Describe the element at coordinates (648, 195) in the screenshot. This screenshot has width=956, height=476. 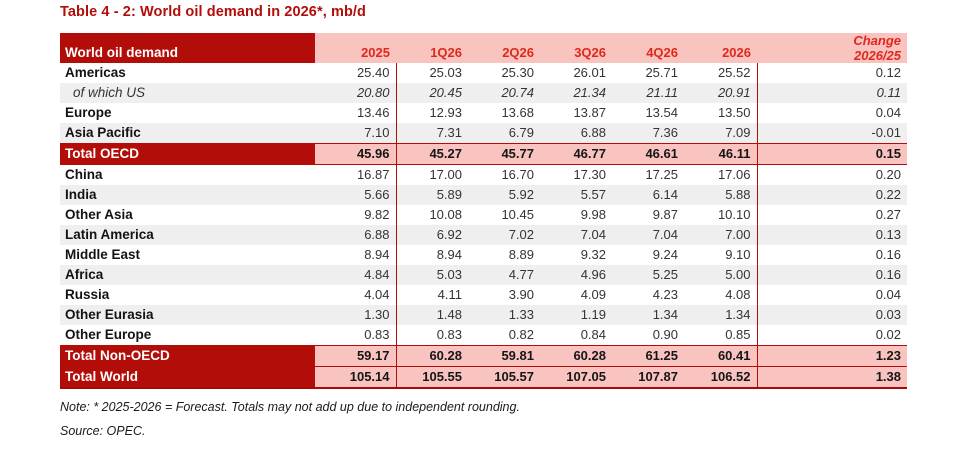
I see `cell-4q26: 6.14` at that location.